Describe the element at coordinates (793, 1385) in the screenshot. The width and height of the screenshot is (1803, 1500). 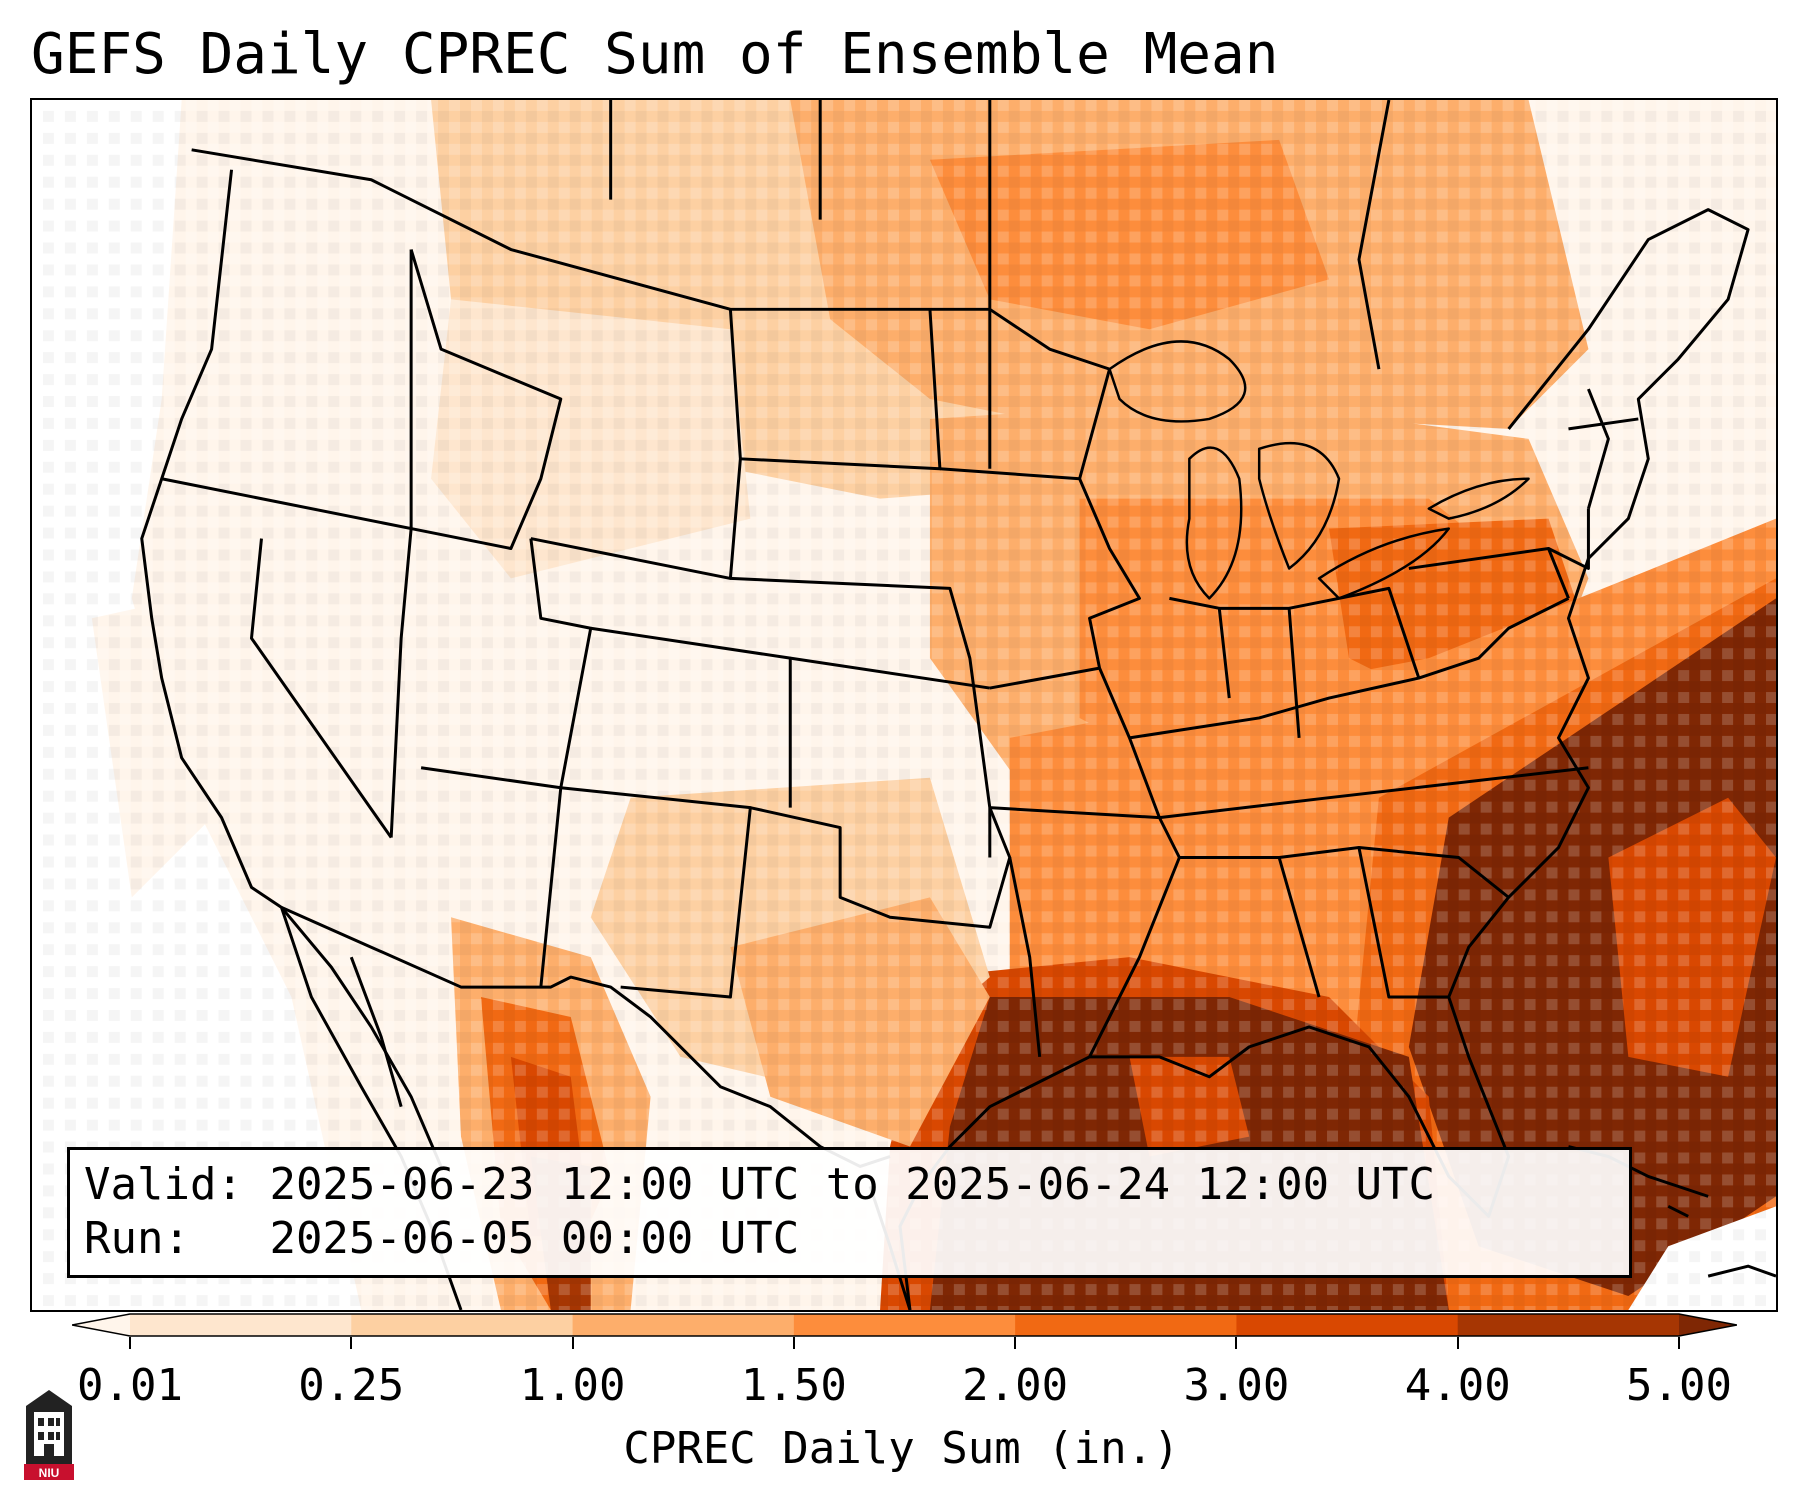
I see `colorbar-tick-label: 1.50` at that location.